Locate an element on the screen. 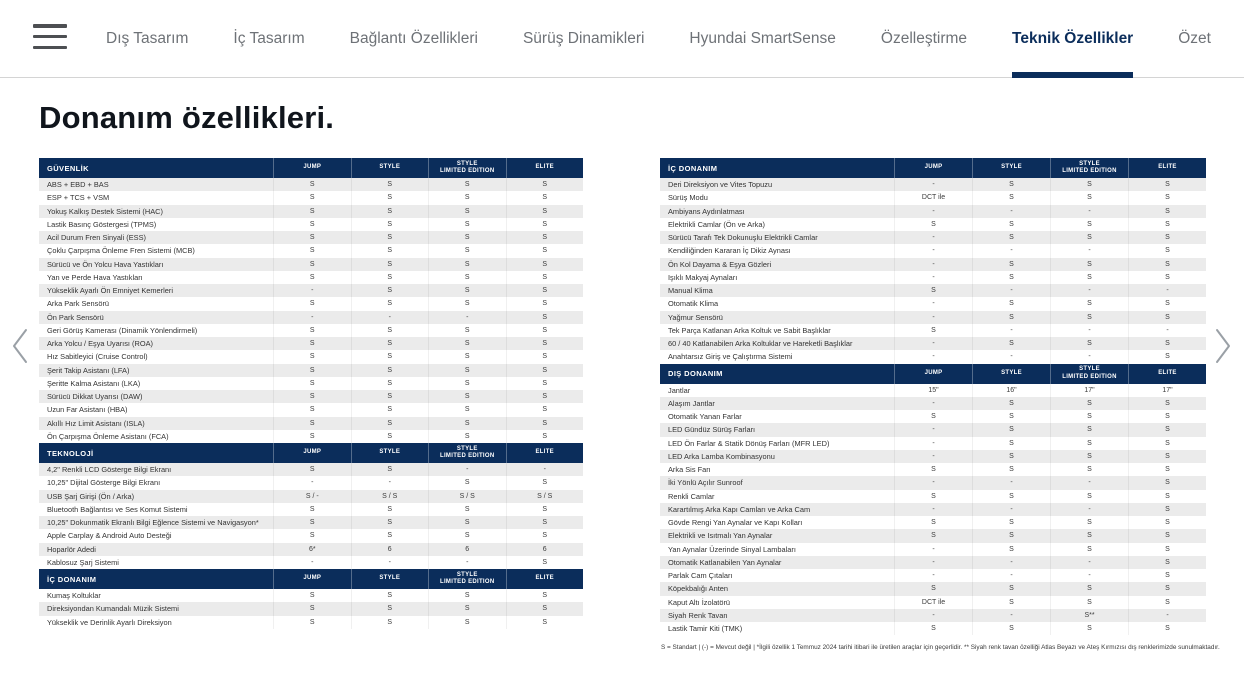 This screenshot has height=700, width=1244. feature-label: Anahtarsız Giriş ve Çalıştırma Sistemi is located at coordinates (730, 357).